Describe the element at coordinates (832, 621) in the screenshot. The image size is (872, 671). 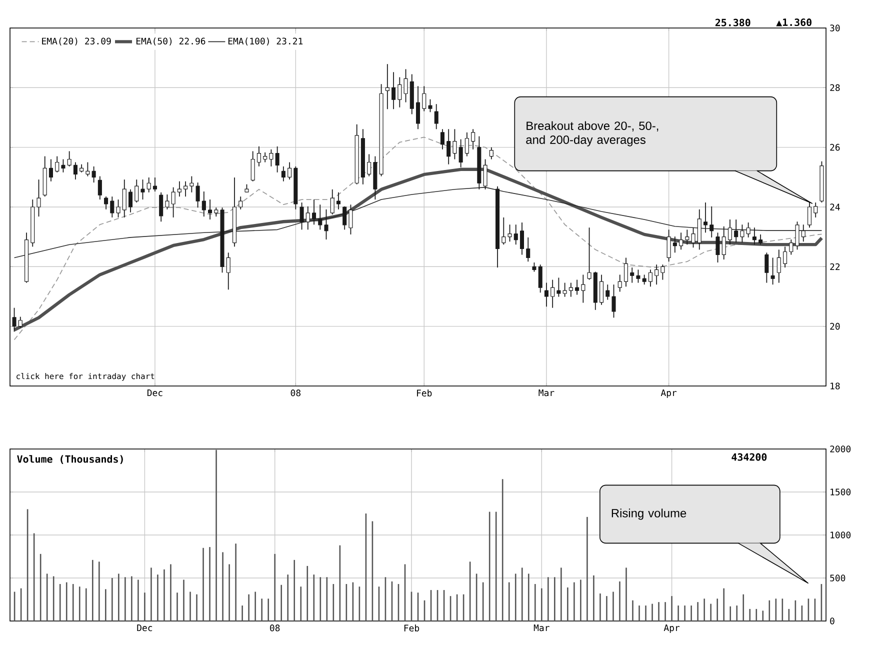
I see `y-tick-label: 0` at that location.